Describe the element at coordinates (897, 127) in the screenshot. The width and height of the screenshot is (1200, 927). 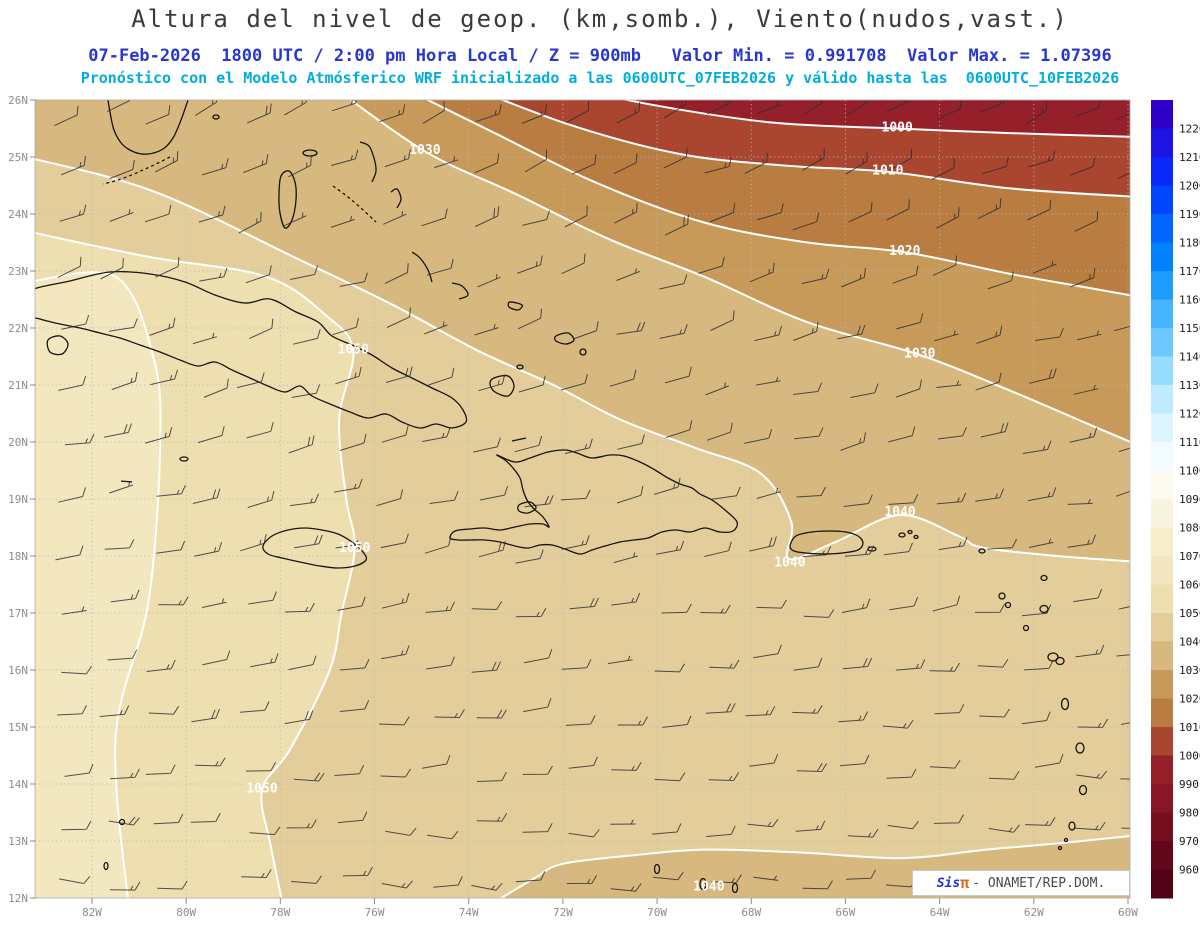
I see `contour-label: 1000` at that location.